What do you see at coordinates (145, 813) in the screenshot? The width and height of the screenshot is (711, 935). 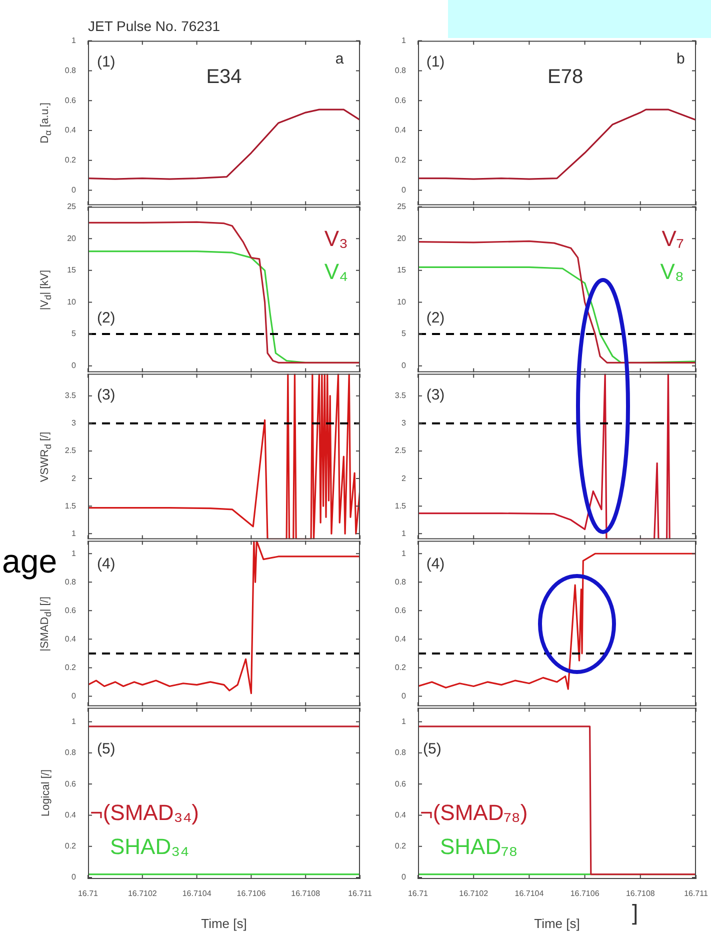 I see `text: ¬(SMAD₃₄)` at bounding box center [145, 813].